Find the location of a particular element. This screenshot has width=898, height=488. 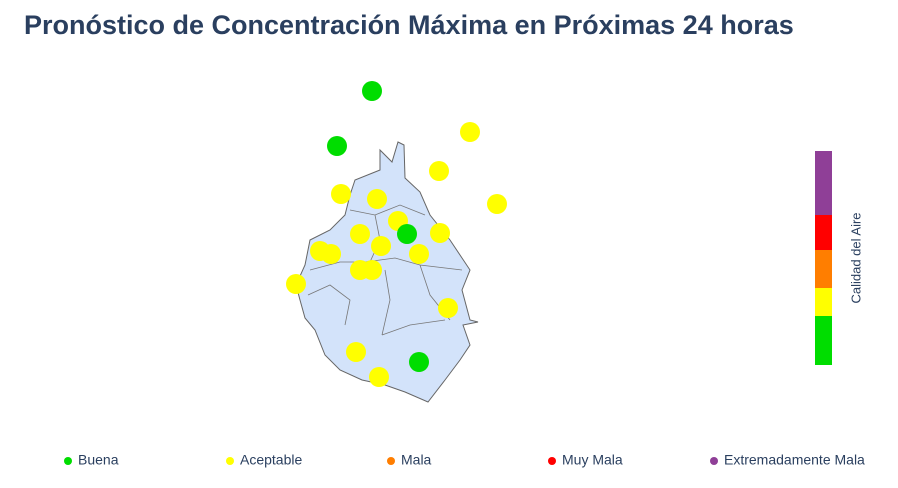

colorbar-label: Calidad del Aire is located at coordinates (855, 257).